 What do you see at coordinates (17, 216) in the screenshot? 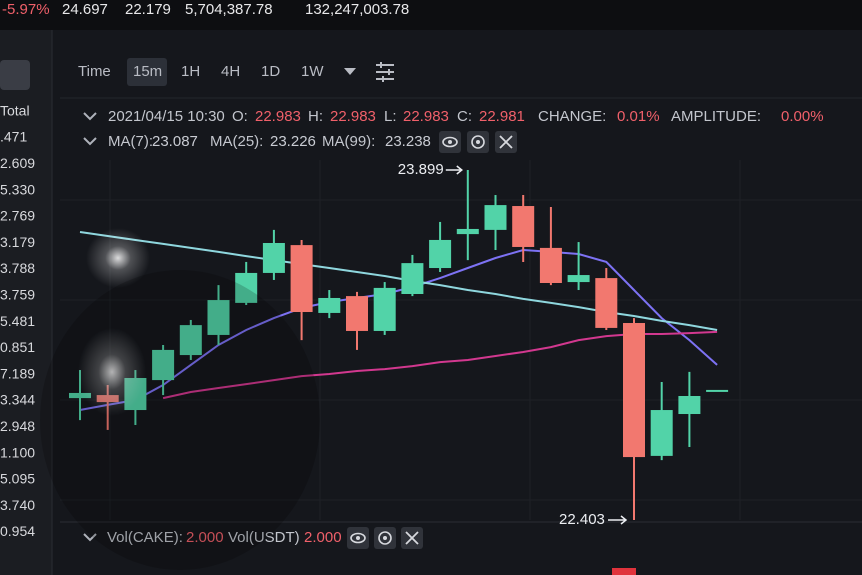
I see `side-value: 2.769` at bounding box center [17, 216].